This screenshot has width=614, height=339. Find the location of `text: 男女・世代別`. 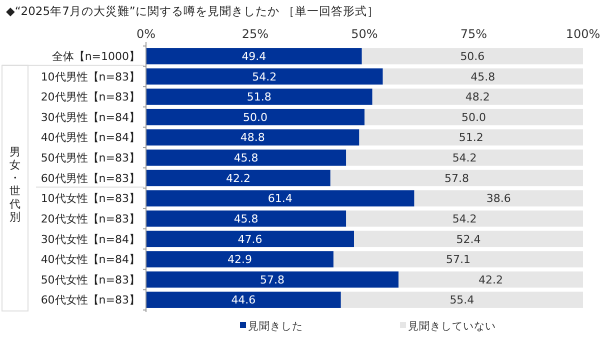

text: 男女・世代別 is located at coordinates (14, 185).